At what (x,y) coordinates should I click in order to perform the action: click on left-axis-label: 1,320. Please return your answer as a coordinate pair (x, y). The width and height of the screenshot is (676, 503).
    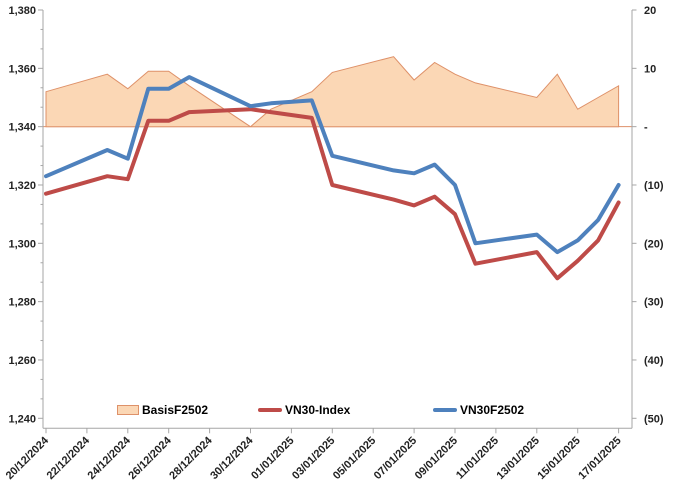
    Looking at the image, I should click on (22, 186).